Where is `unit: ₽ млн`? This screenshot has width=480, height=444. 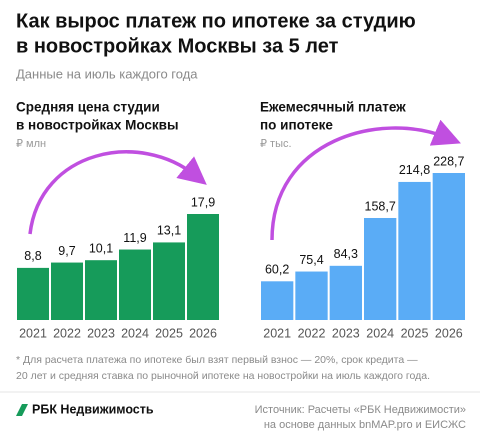
unit: ₽ млн is located at coordinates (31, 144).